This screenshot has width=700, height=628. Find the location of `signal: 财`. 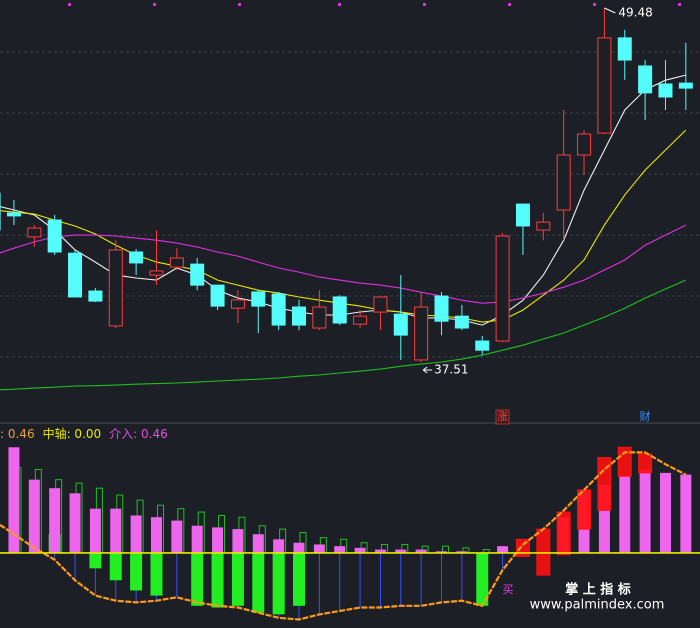

signal: 财 is located at coordinates (645, 416).